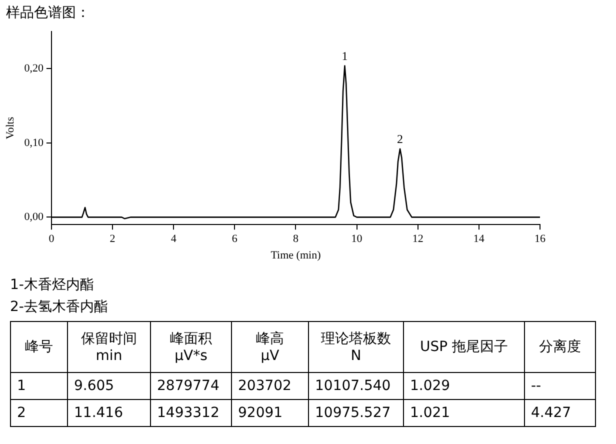 The height and width of the screenshot is (444, 616). I want to click on text: 峰高 µV, so click(270, 347).